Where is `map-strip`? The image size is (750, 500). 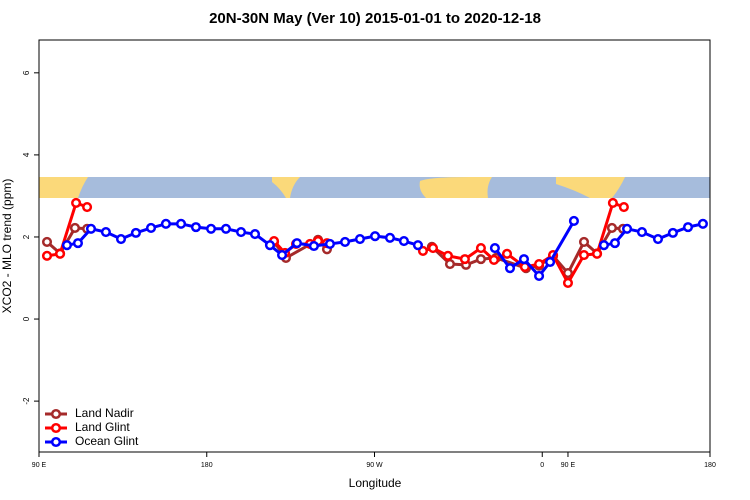
map-strip is located at coordinates (374, 187).